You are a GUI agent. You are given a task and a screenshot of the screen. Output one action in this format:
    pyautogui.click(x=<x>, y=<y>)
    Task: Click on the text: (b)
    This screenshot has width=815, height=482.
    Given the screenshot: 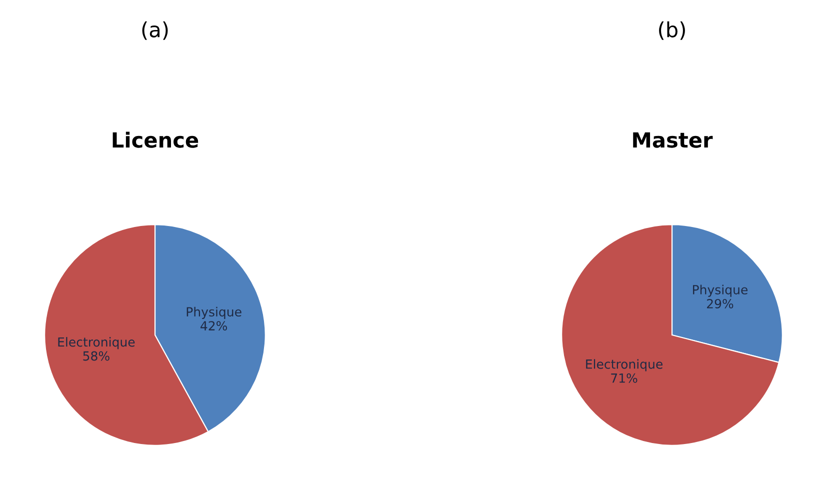 What is the action you would take?
    pyautogui.click(x=672, y=30)
    